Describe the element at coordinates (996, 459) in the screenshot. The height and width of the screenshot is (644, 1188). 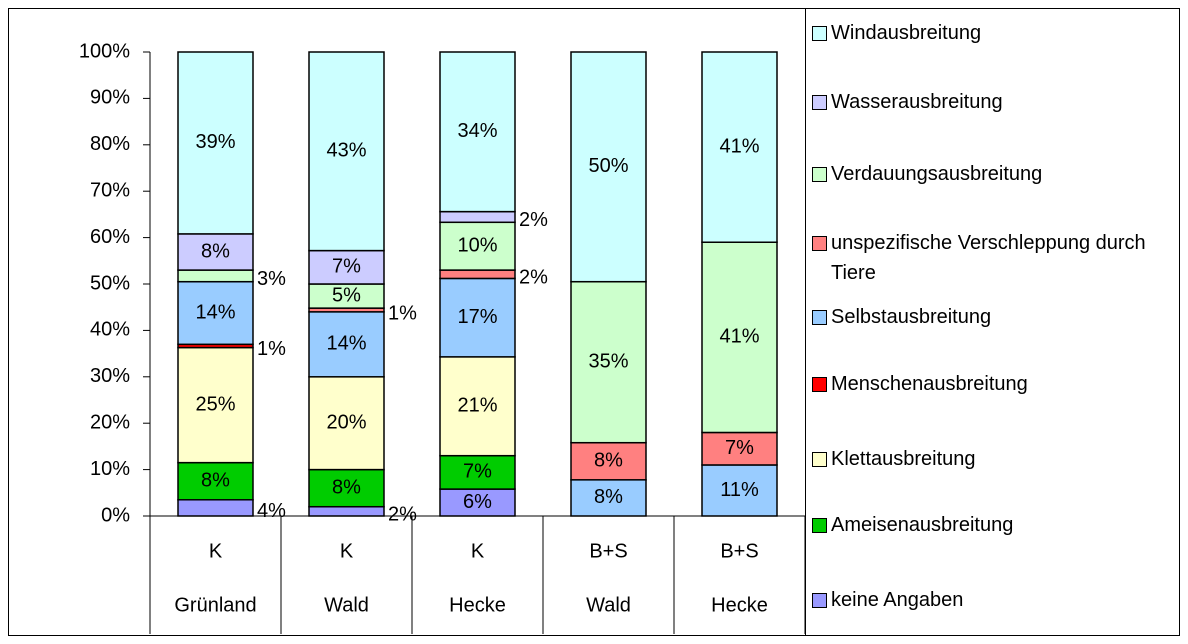
I see `legend-entry: Klettausbreitung` at that location.